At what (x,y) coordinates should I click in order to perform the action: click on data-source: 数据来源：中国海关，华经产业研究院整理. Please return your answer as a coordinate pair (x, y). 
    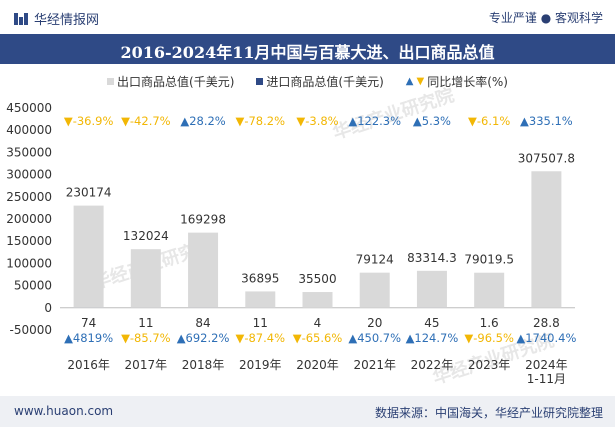
    Looking at the image, I should click on (488, 413).